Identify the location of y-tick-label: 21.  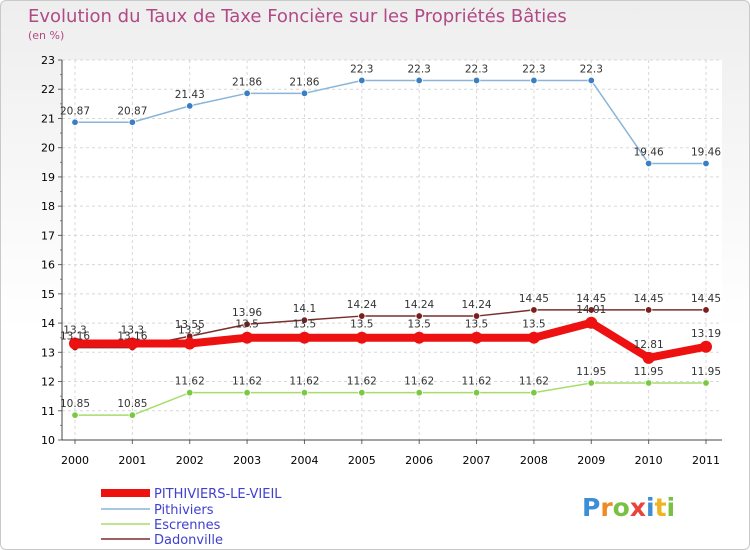
(48, 118).